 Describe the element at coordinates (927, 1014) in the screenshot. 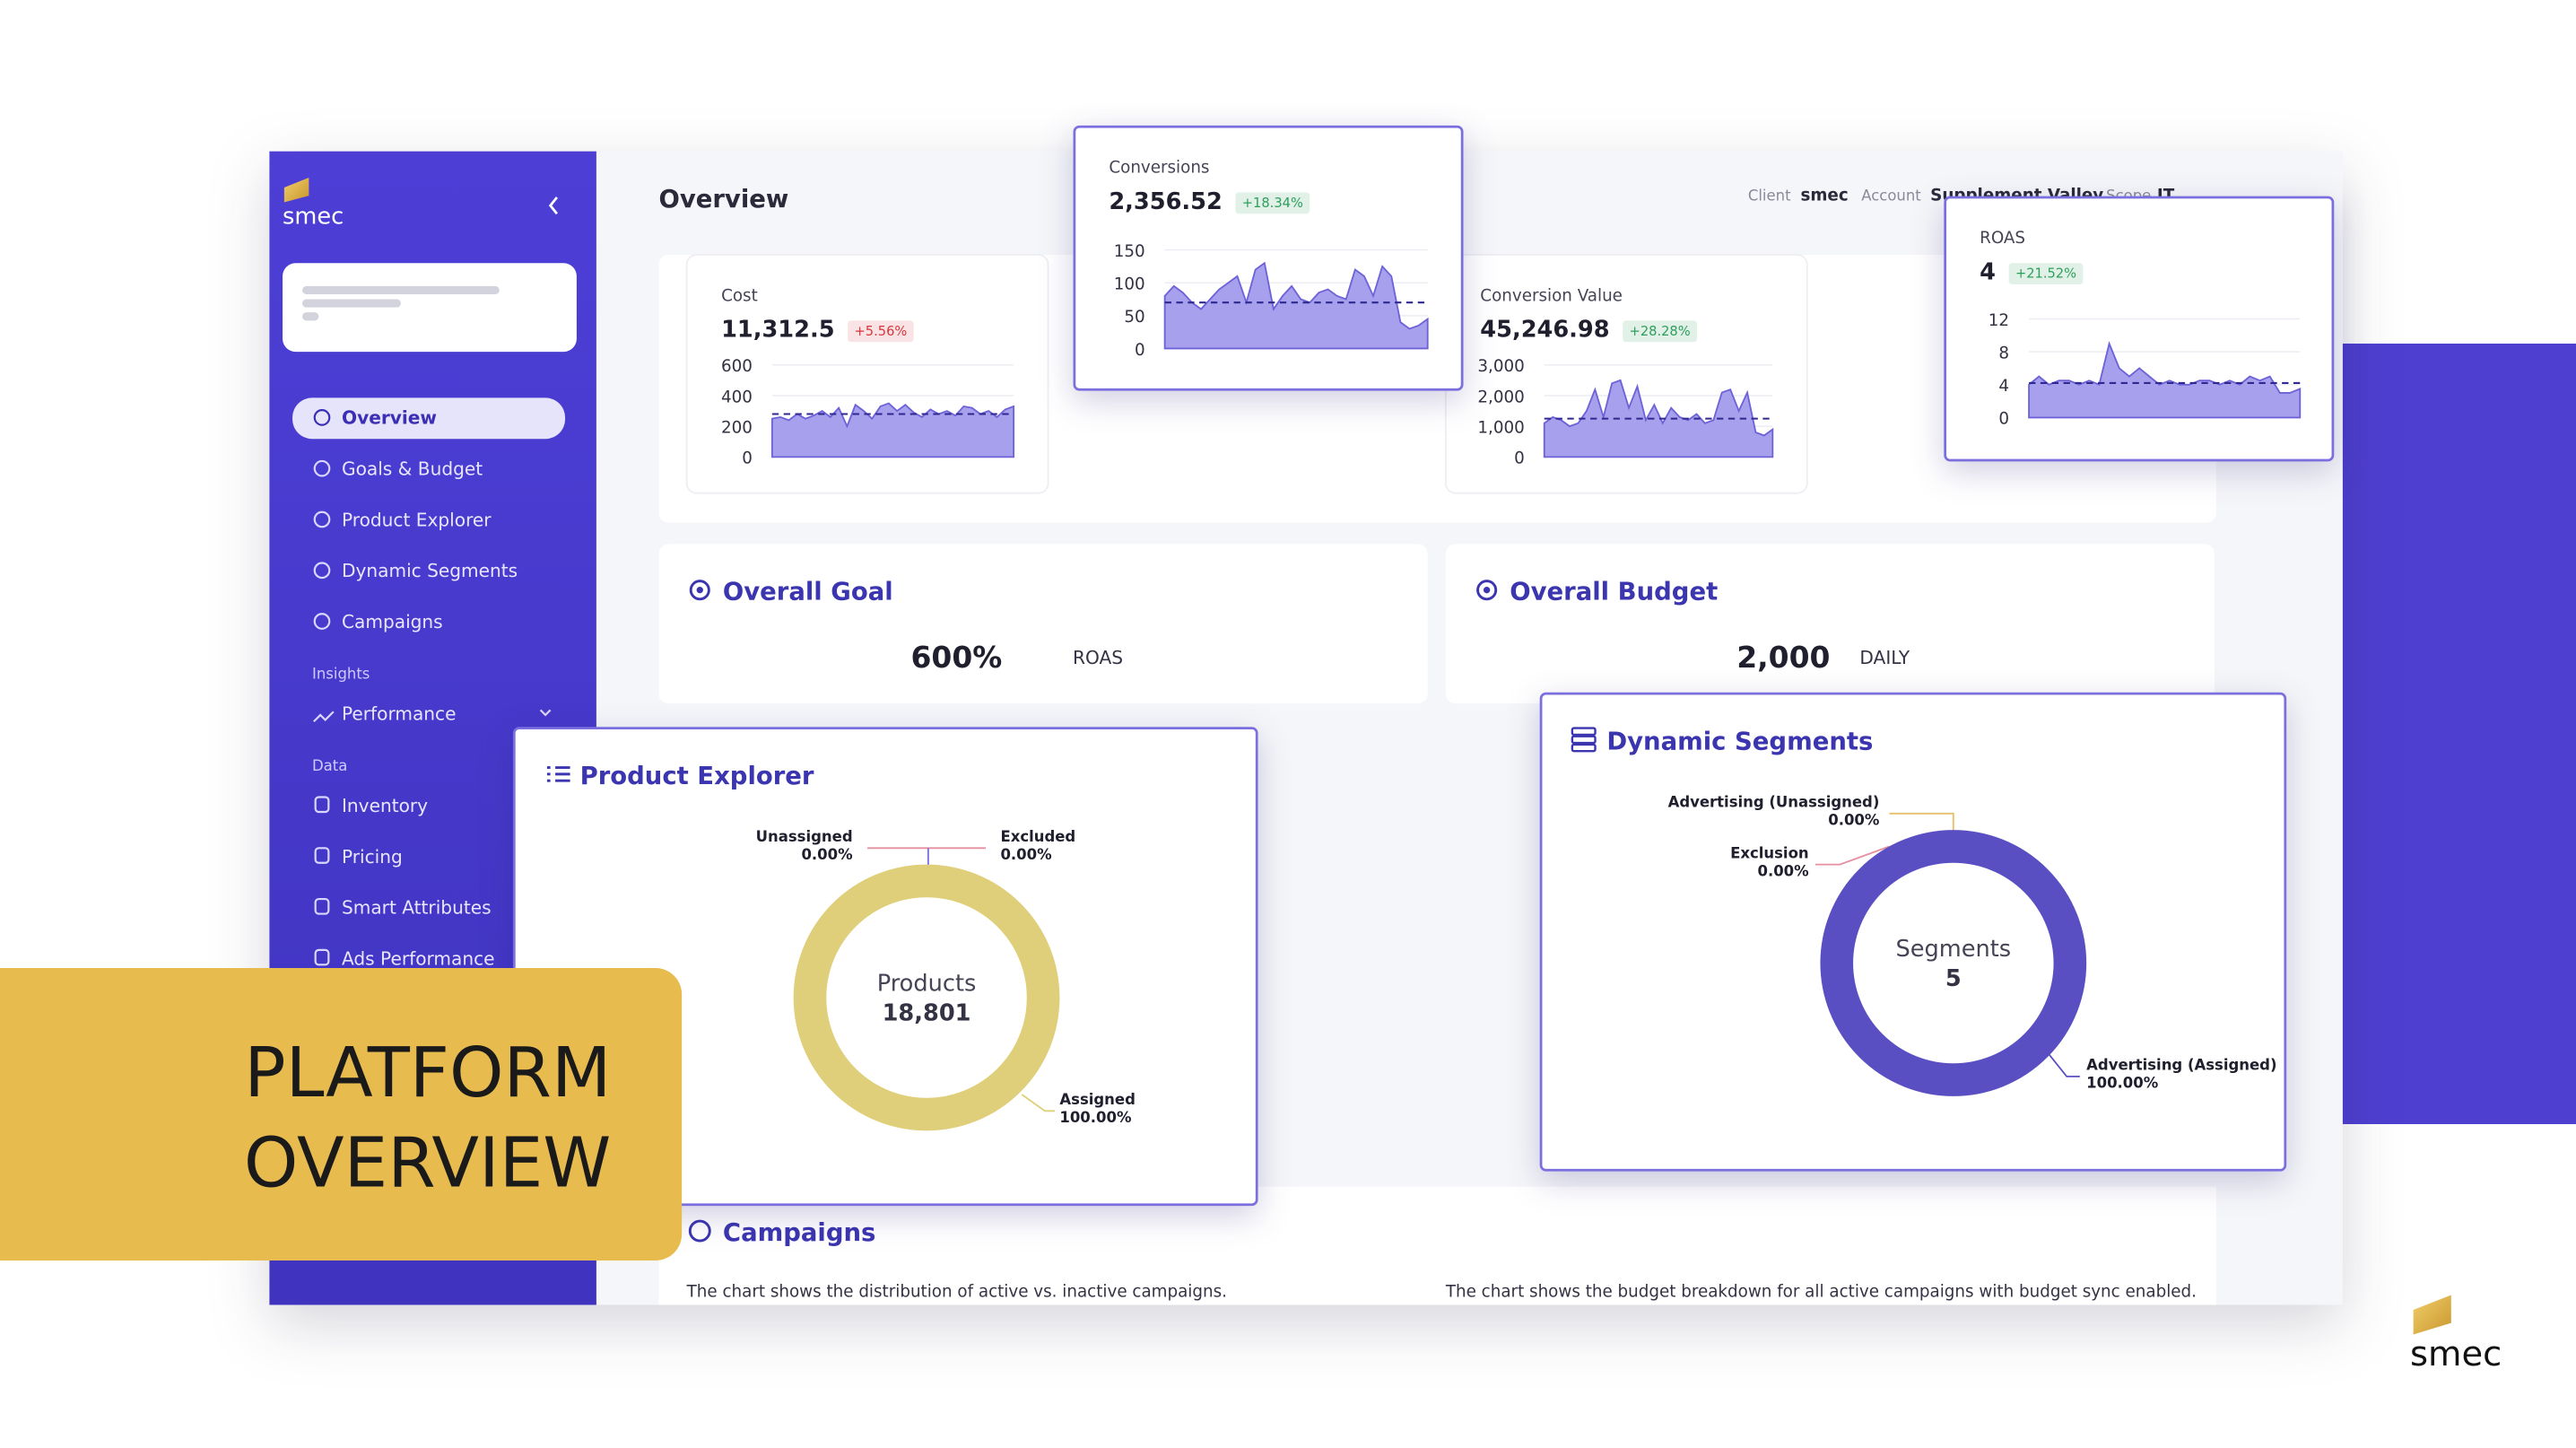

I see `donut-center-value: 18,801` at that location.